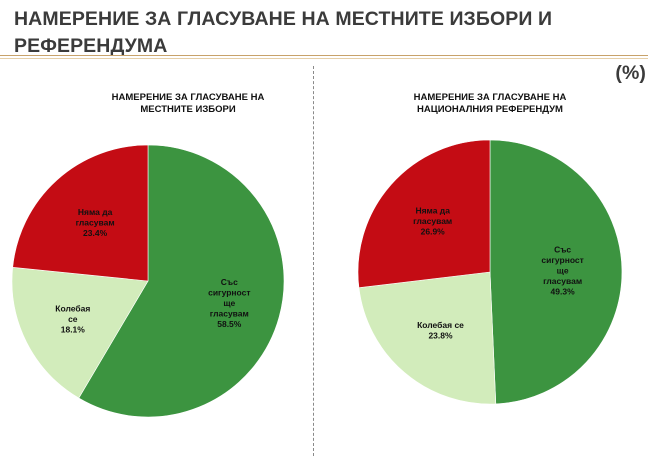 The image size is (660, 459). Describe the element at coordinates (562, 281) in the screenshot. I see `pie-2-label-sure-line: гласувам` at that location.